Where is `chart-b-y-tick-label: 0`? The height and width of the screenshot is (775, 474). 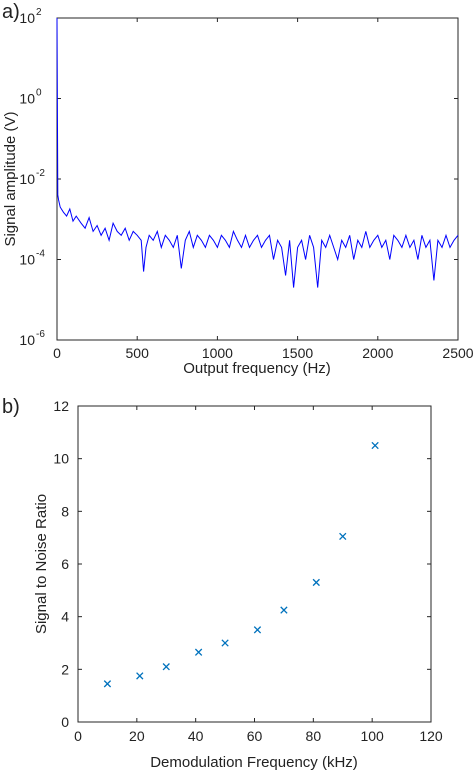 chart-b-y-tick-label: 0 is located at coordinates (65, 722).